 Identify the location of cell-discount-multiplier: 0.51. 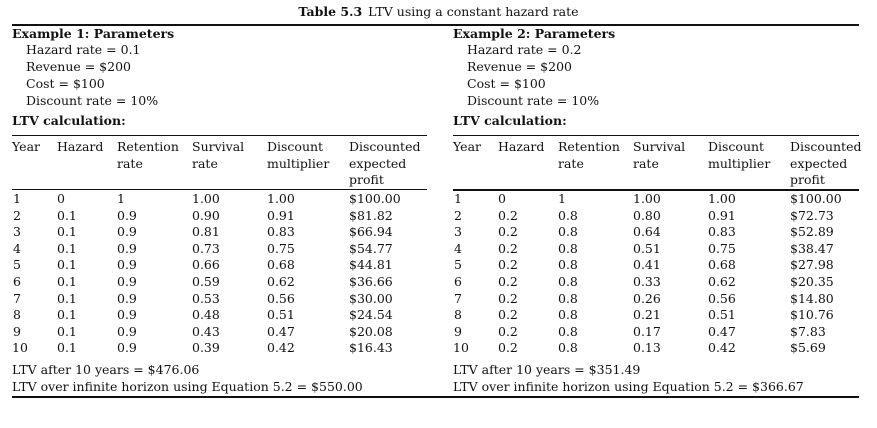
(281, 315).